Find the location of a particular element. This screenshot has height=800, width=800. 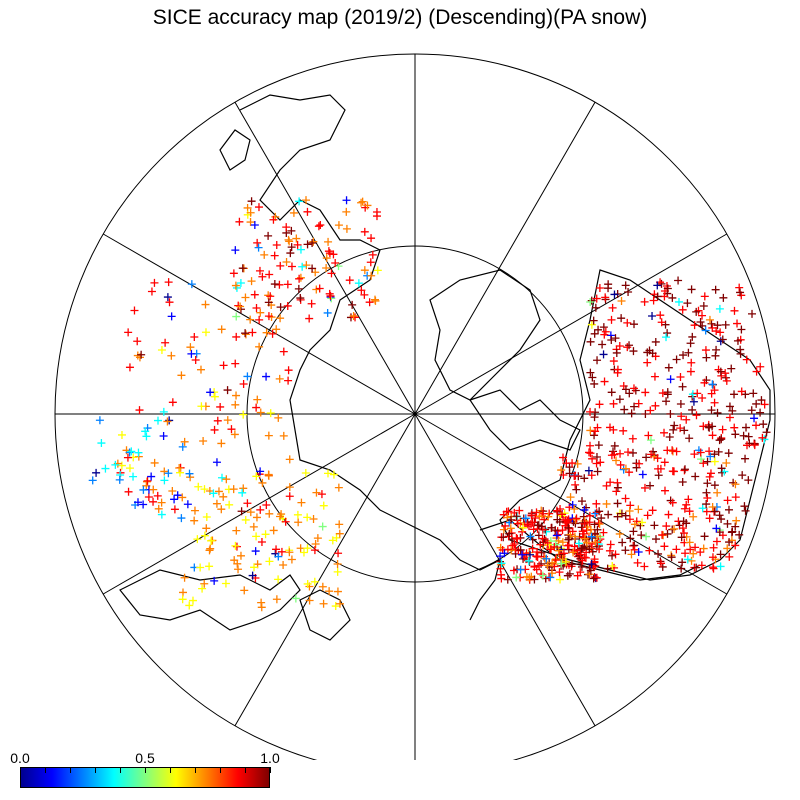

colorbar-tick is located at coordinates (245, 770).